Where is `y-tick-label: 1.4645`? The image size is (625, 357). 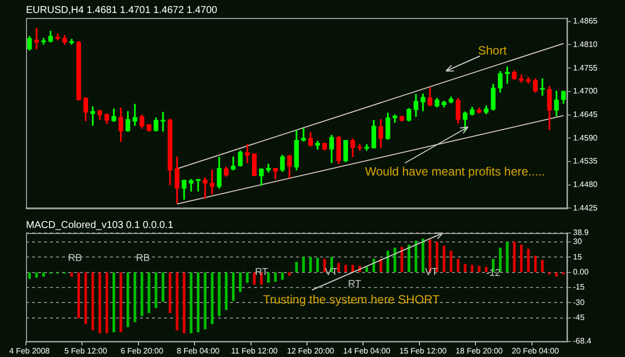
y-tick-label: 1.4645 is located at coordinates (585, 114).